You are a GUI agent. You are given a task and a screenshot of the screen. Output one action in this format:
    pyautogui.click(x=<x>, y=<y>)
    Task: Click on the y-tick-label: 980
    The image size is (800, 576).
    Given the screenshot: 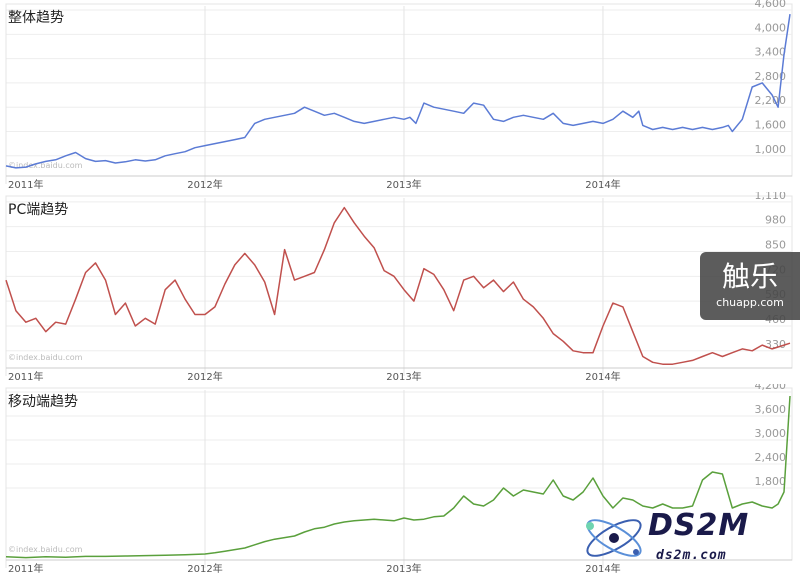 What is the action you would take?
    pyautogui.click(x=775, y=220)
    